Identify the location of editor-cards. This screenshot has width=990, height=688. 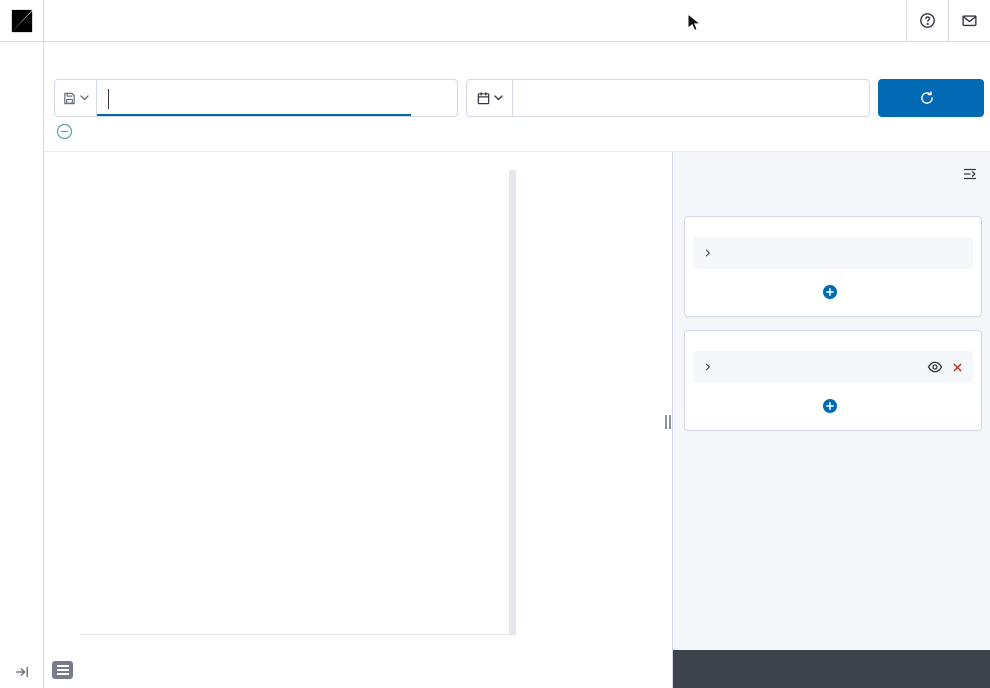
(831, 316).